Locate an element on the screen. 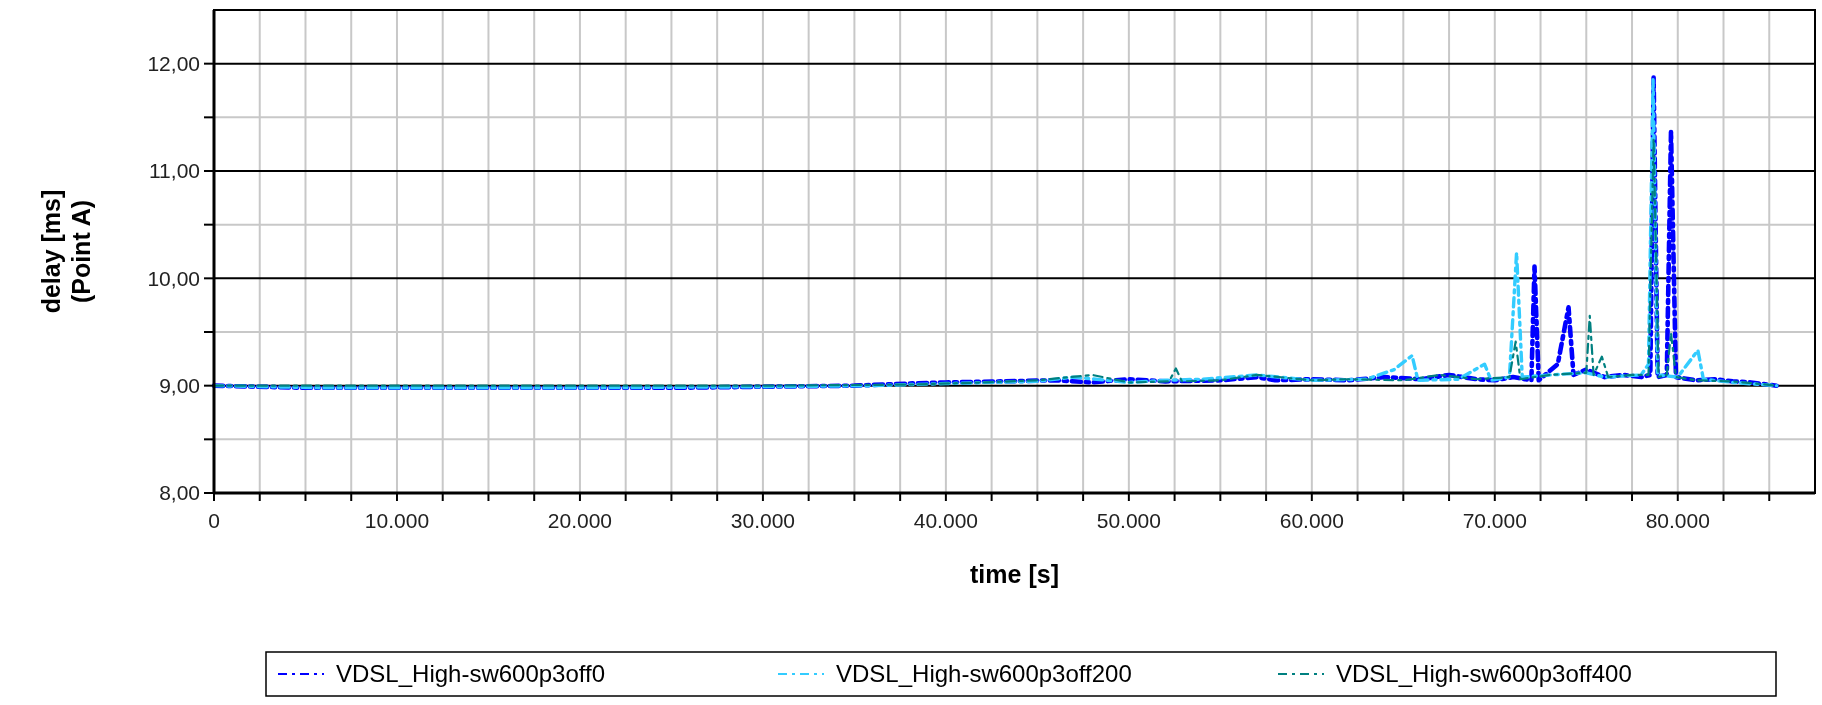 The width and height of the screenshot is (1822, 705). y-tick-label: 9,00 is located at coordinates (179, 386).